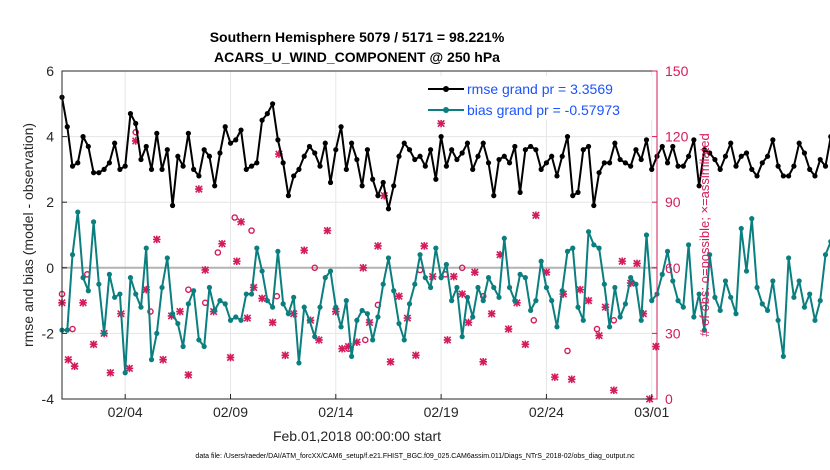 The width and height of the screenshot is (830, 470). I want to click on y-tick-label: -4, so click(48, 399).